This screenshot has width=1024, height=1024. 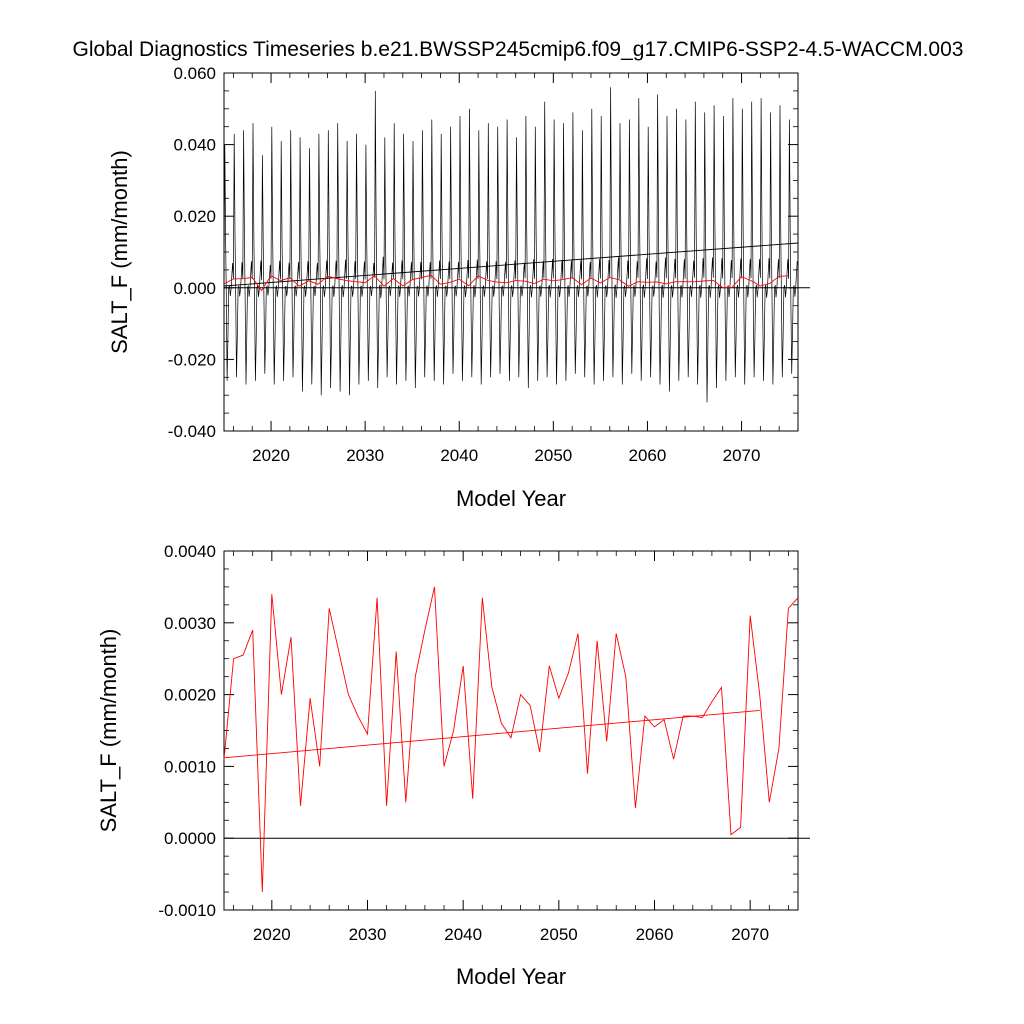 What do you see at coordinates (190, 551) in the screenshot?
I see `y-tick-label: 0.0040` at bounding box center [190, 551].